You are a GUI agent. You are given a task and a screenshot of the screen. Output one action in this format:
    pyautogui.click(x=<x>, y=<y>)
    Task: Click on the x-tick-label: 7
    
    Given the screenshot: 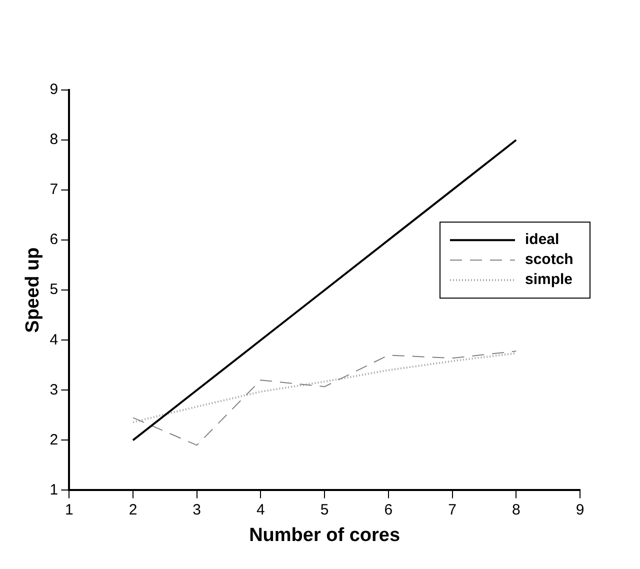 What is the action you would take?
    pyautogui.click(x=452, y=509)
    